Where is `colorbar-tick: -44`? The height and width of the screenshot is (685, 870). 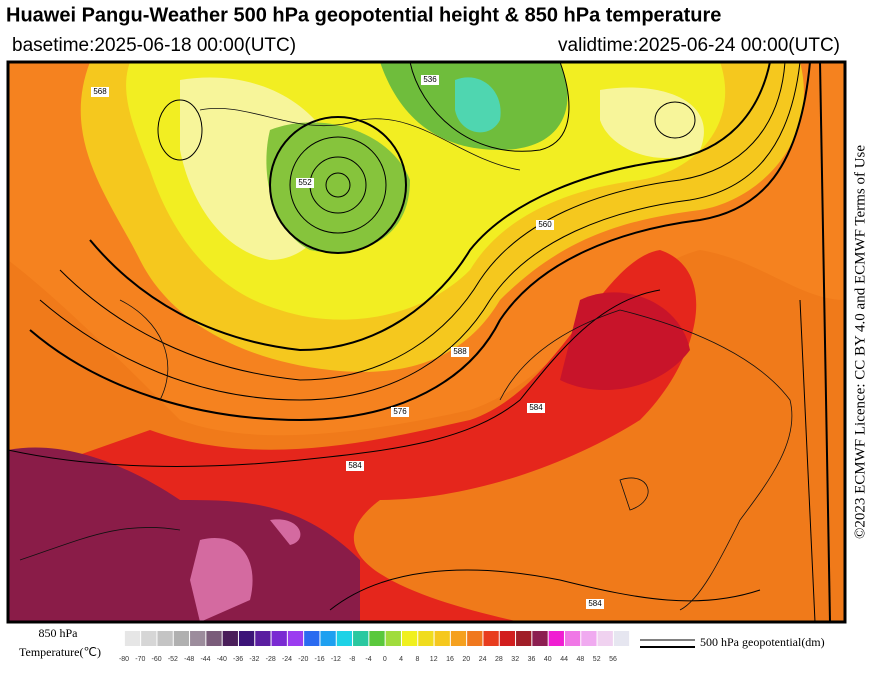 colorbar-tick: -44 is located at coordinates (205, 659).